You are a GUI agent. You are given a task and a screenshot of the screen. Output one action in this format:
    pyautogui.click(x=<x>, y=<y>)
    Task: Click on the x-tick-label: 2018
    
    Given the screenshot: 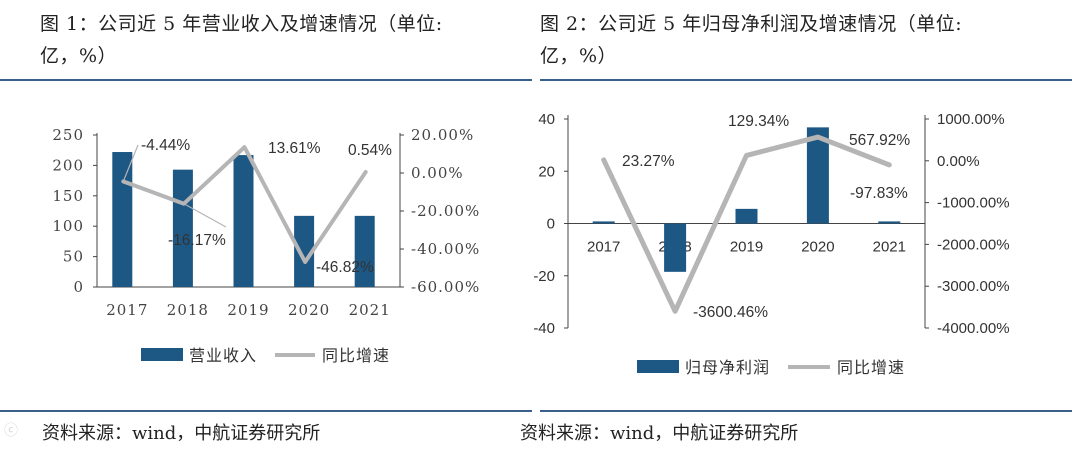 What is the action you would take?
    pyautogui.click(x=188, y=310)
    